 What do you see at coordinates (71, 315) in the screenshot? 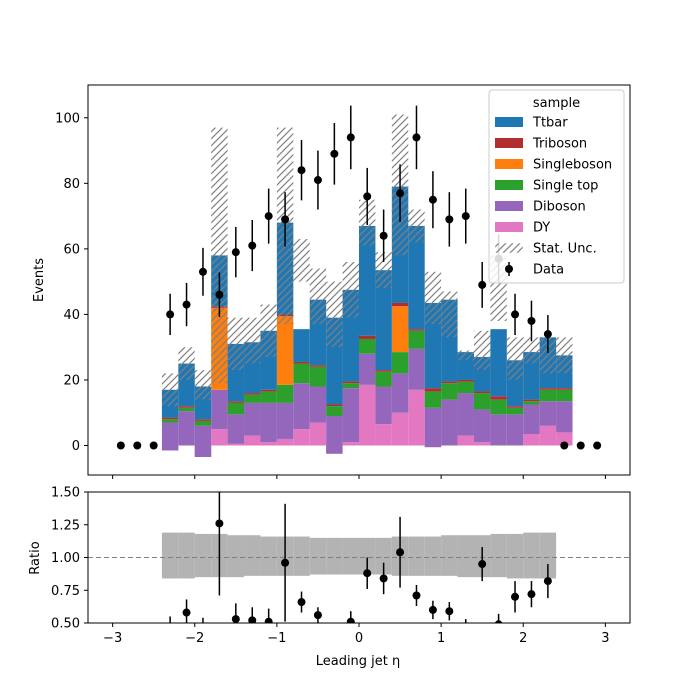
I see `y-tick-label: 40` at bounding box center [71, 315].